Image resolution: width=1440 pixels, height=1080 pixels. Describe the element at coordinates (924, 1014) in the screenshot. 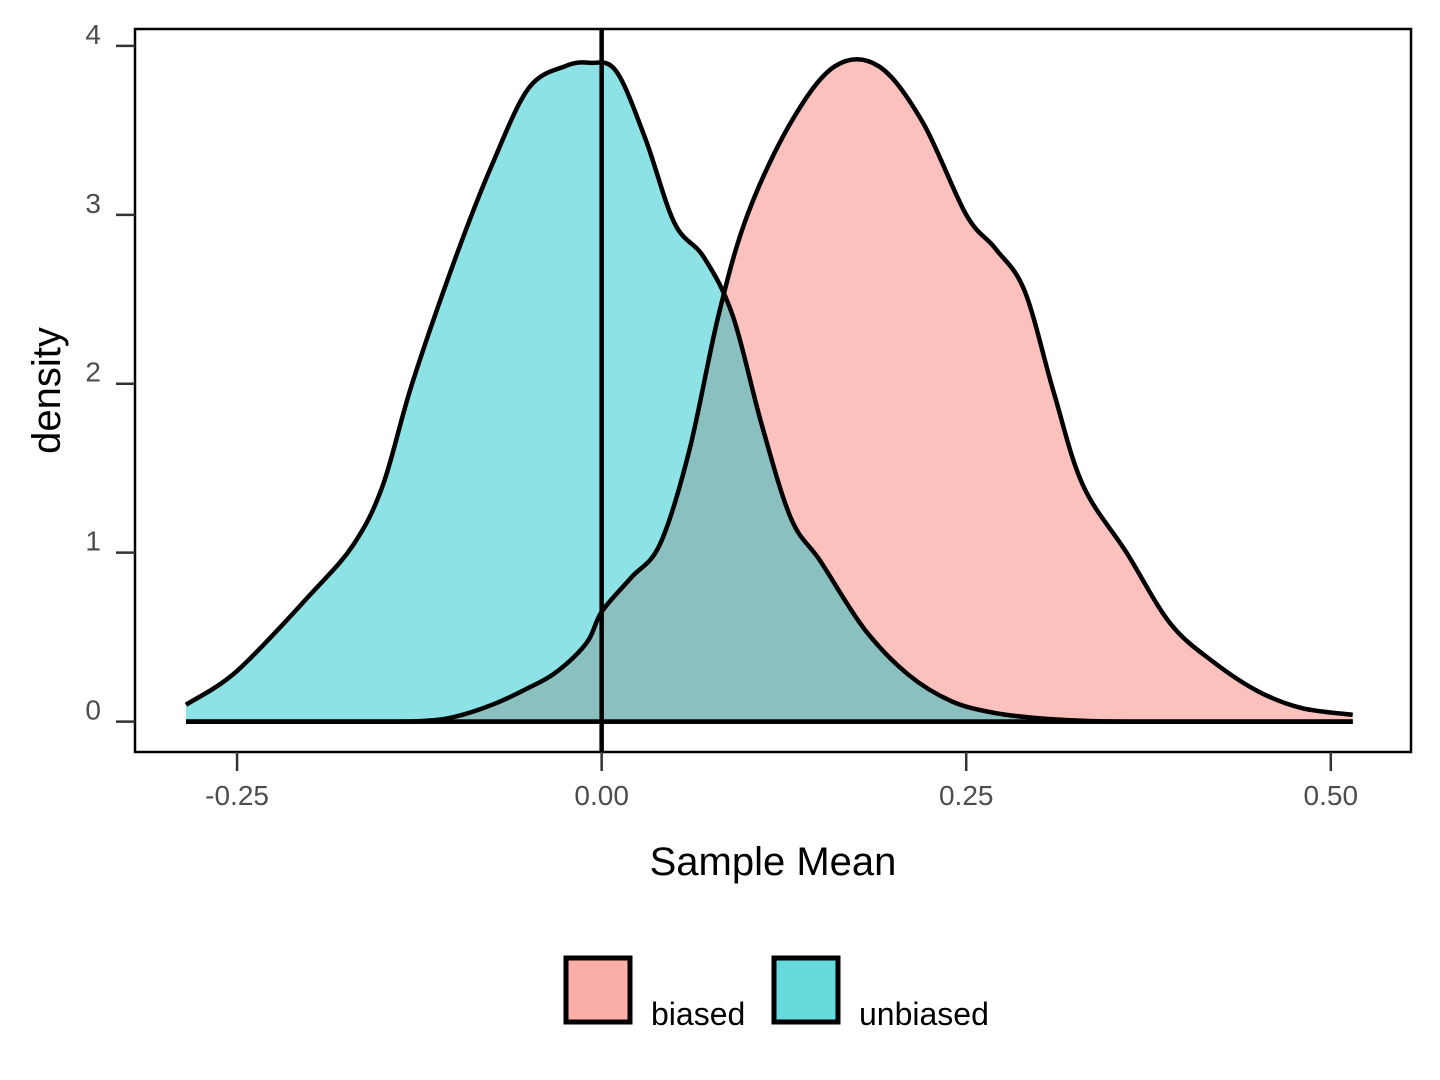

I see `legend-label-unbiased: unbiased` at that location.